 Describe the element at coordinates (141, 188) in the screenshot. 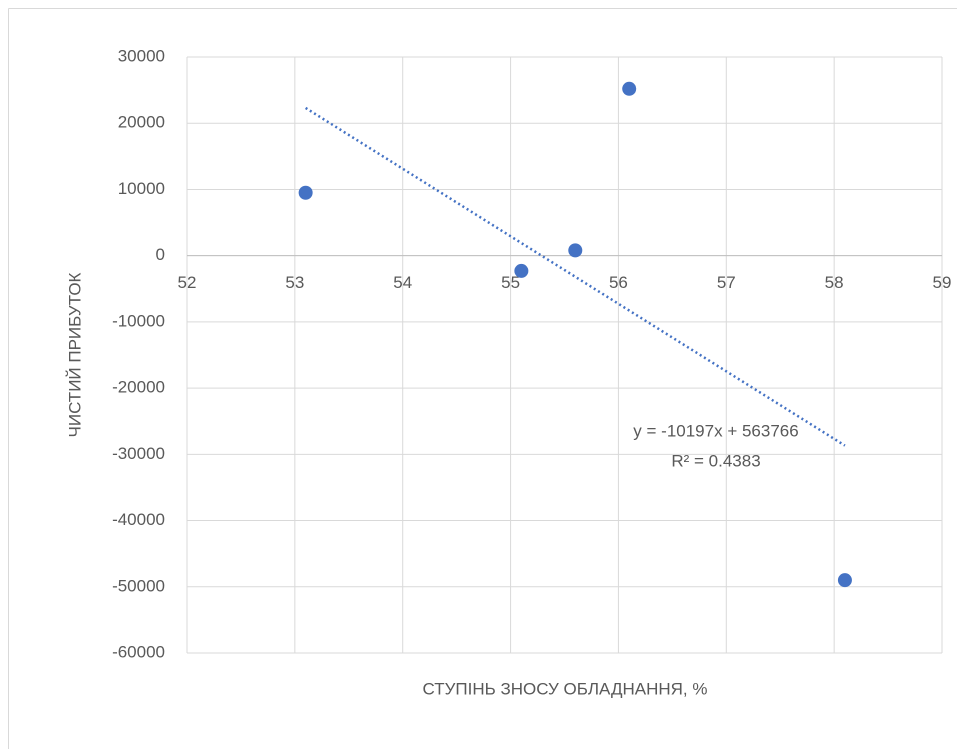

I see `y-tick-label: 10000` at that location.